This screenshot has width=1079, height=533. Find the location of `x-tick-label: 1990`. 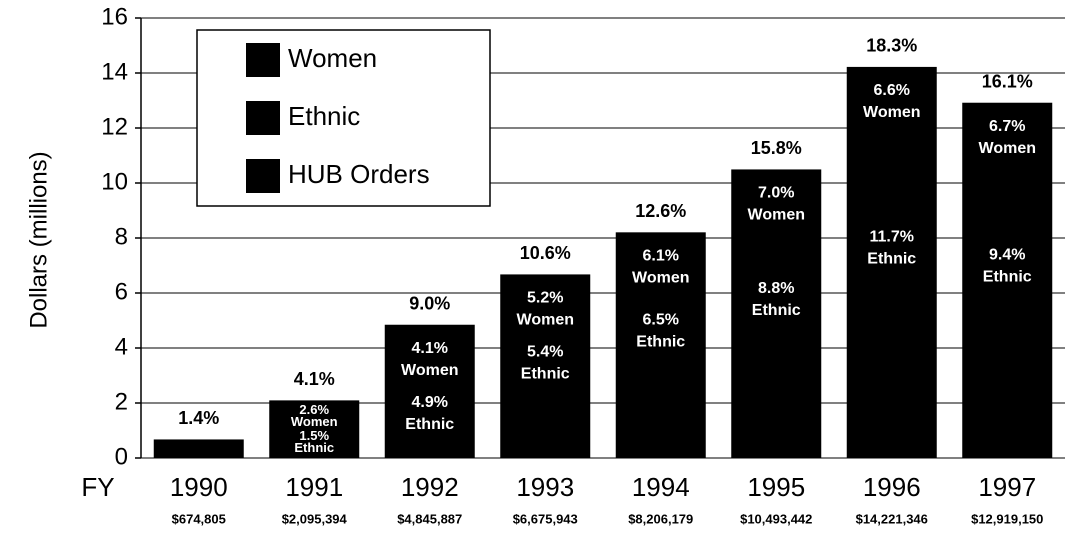

x-tick-label: 1990 is located at coordinates (199, 487).